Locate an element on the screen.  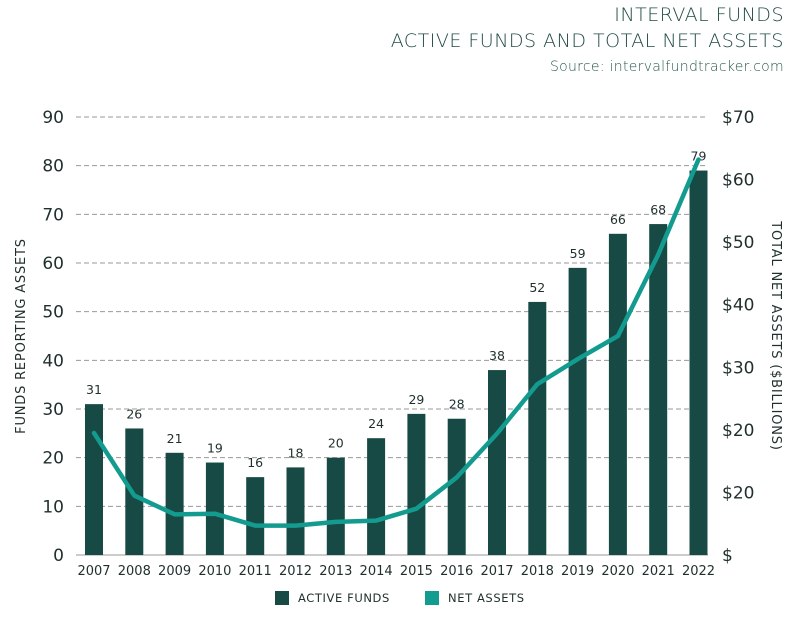
left-tick-label: 90 is located at coordinates (53, 118).